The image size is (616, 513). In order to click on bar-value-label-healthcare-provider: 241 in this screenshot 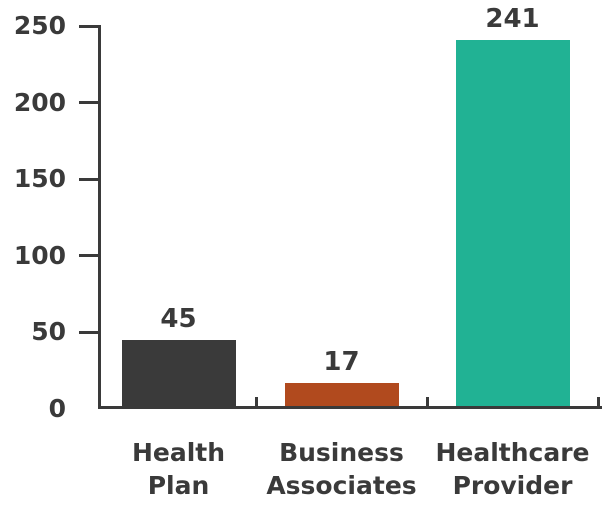, I will do `click(512, 19)`.